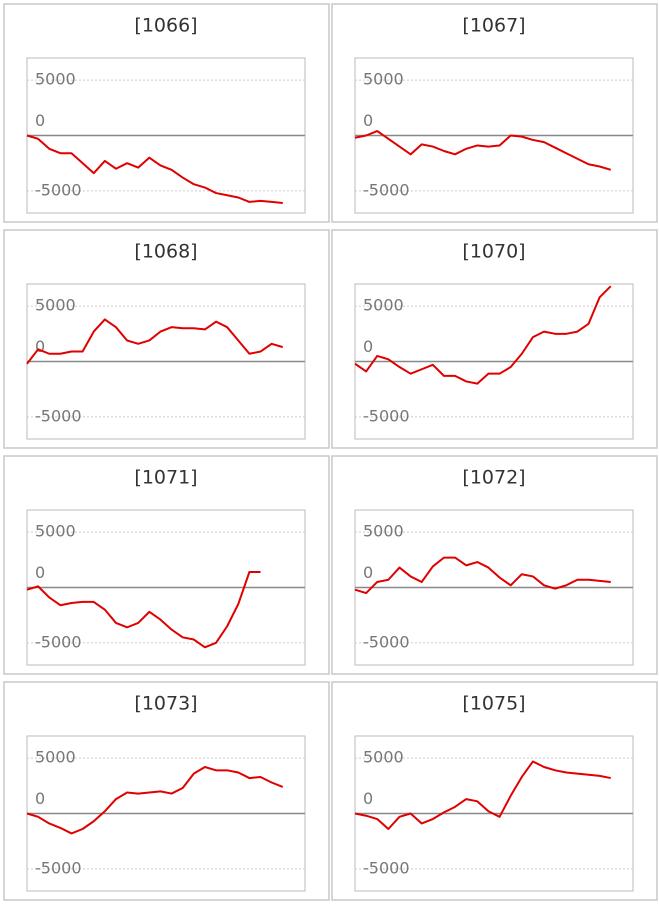 The image size is (659, 904). I want to click on chart-title: [1068], so click(165, 252).